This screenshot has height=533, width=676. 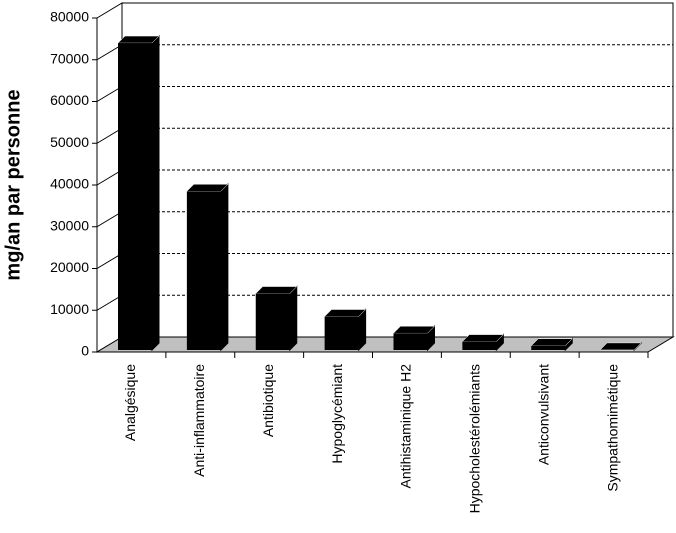 What do you see at coordinates (543, 414) in the screenshot?
I see `x-tick-label: Anticonvulsivant` at bounding box center [543, 414].